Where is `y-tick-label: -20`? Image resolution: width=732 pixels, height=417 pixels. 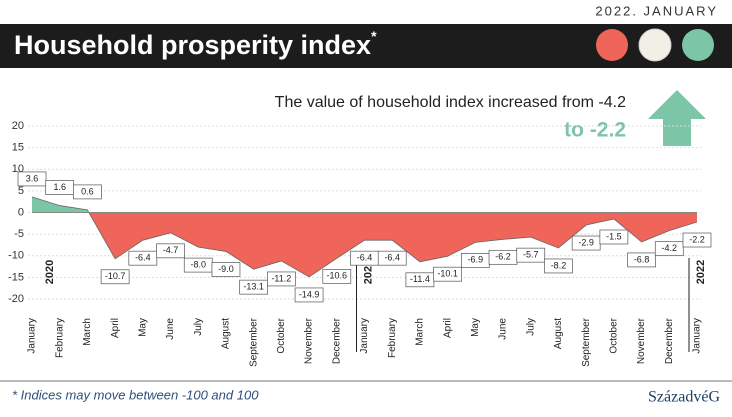 y-tick-label: -20 is located at coordinates (16, 299).